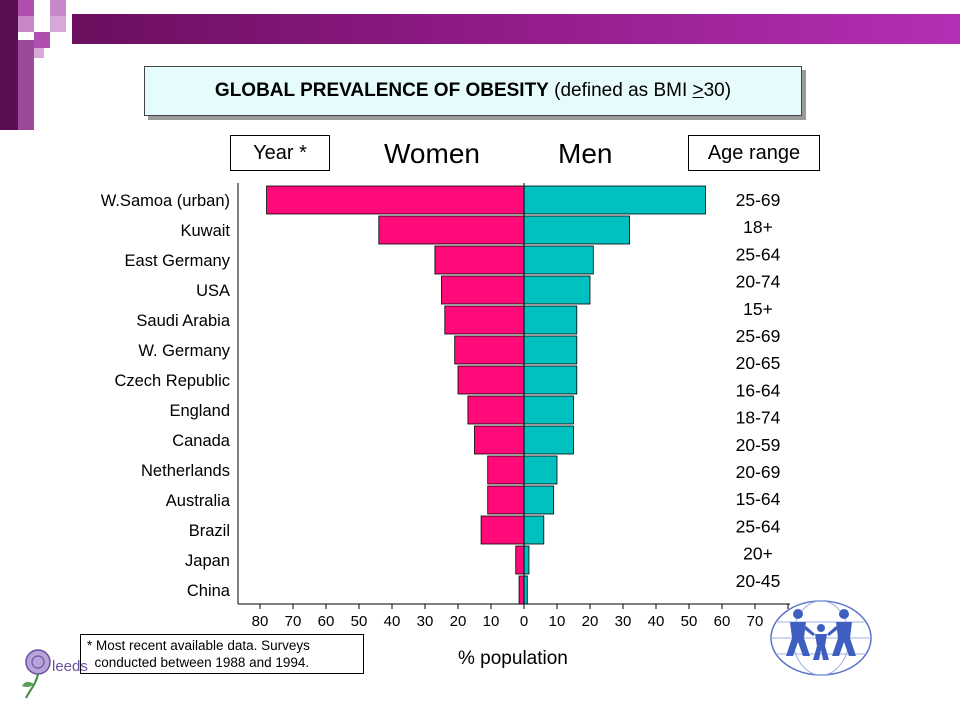  I want to click on header-bar, so click(516, 29).